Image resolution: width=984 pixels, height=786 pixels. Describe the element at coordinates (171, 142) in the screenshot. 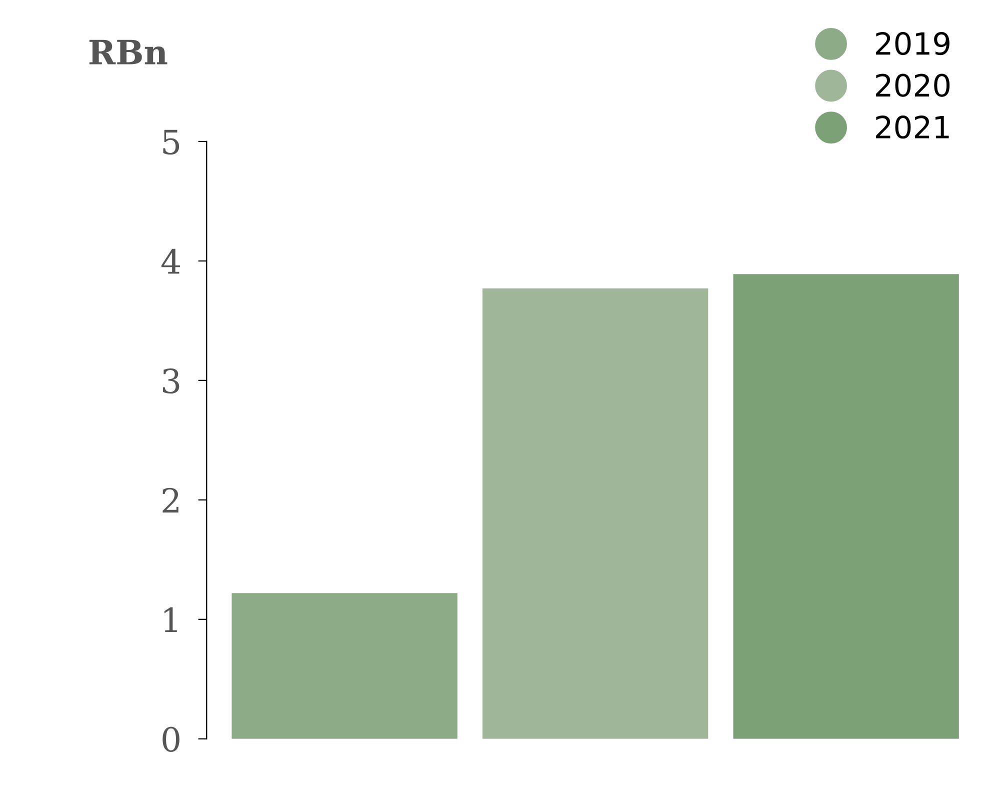

I see `y-tick-label: 5` at that location.